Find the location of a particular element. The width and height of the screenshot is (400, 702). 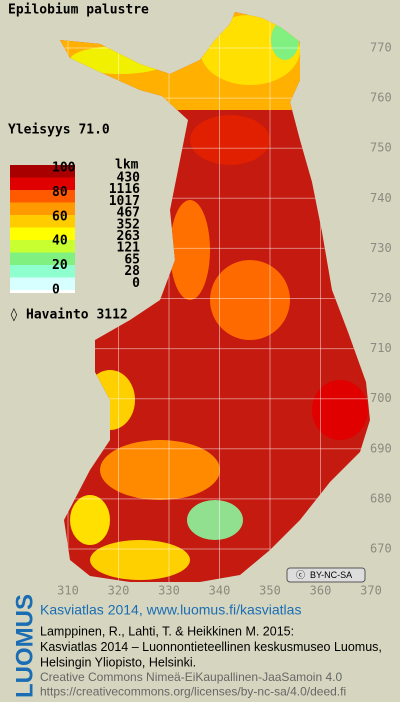

legend-count: 352 is located at coordinates (128, 224).